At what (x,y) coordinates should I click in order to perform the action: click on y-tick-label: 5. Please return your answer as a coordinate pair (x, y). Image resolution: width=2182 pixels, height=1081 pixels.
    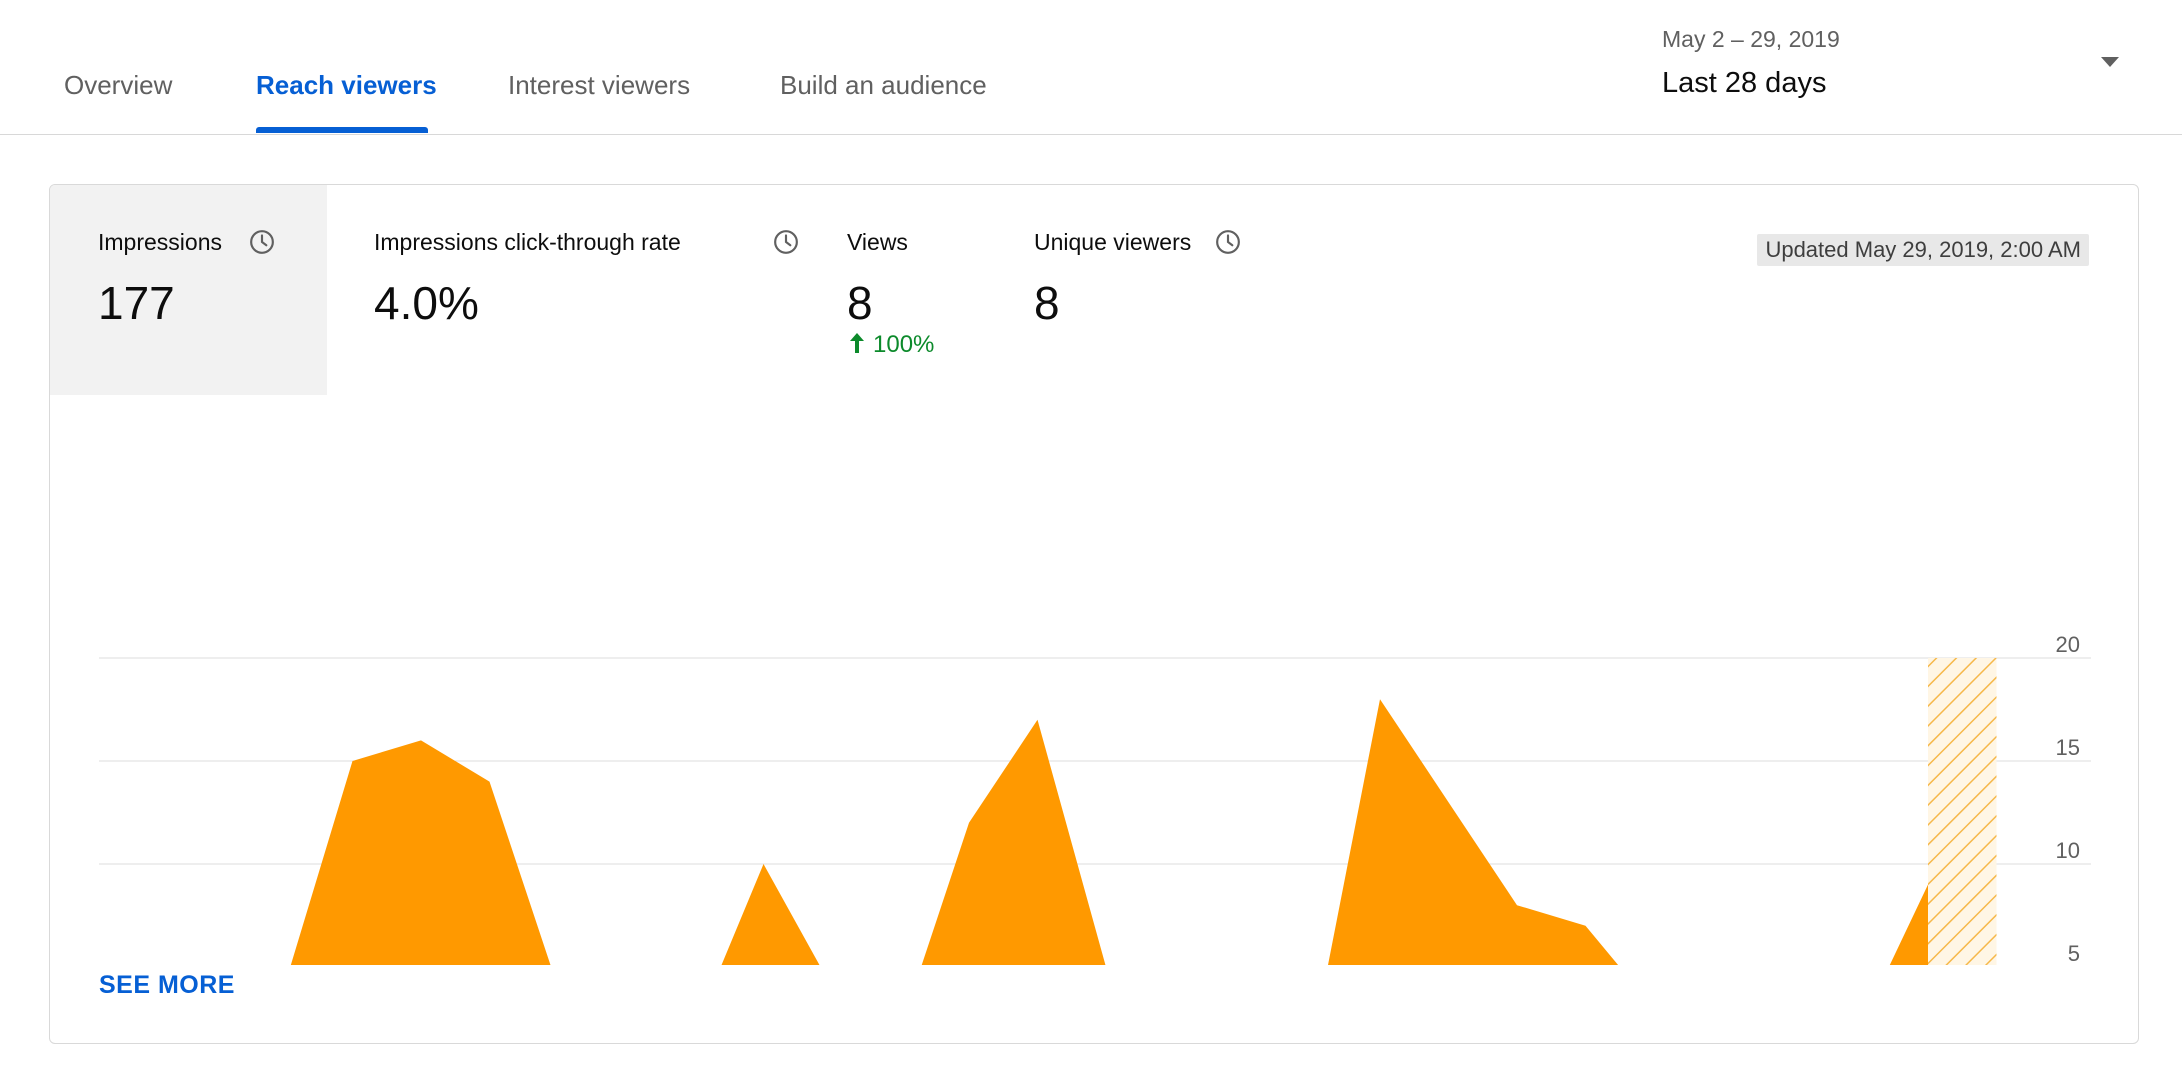
    Looking at the image, I should click on (2074, 953).